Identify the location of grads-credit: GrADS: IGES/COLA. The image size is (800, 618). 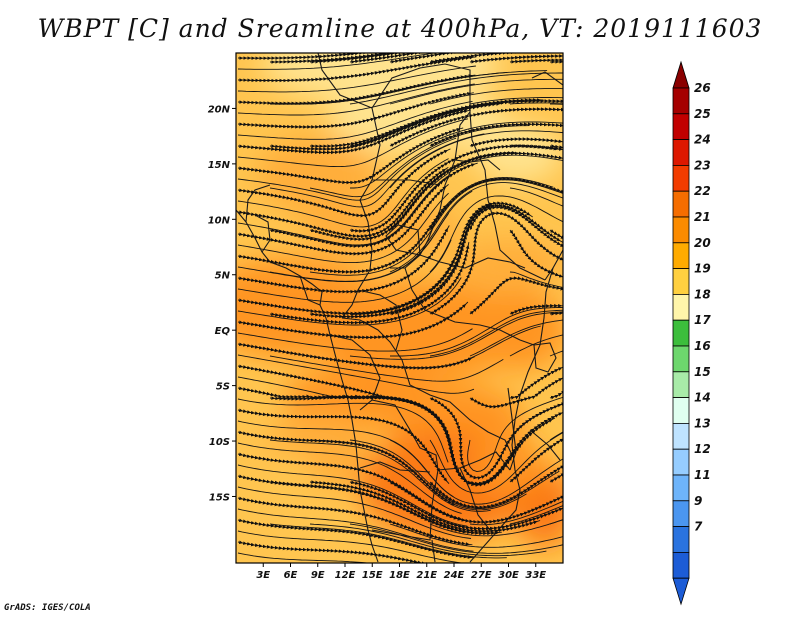
(47, 608).